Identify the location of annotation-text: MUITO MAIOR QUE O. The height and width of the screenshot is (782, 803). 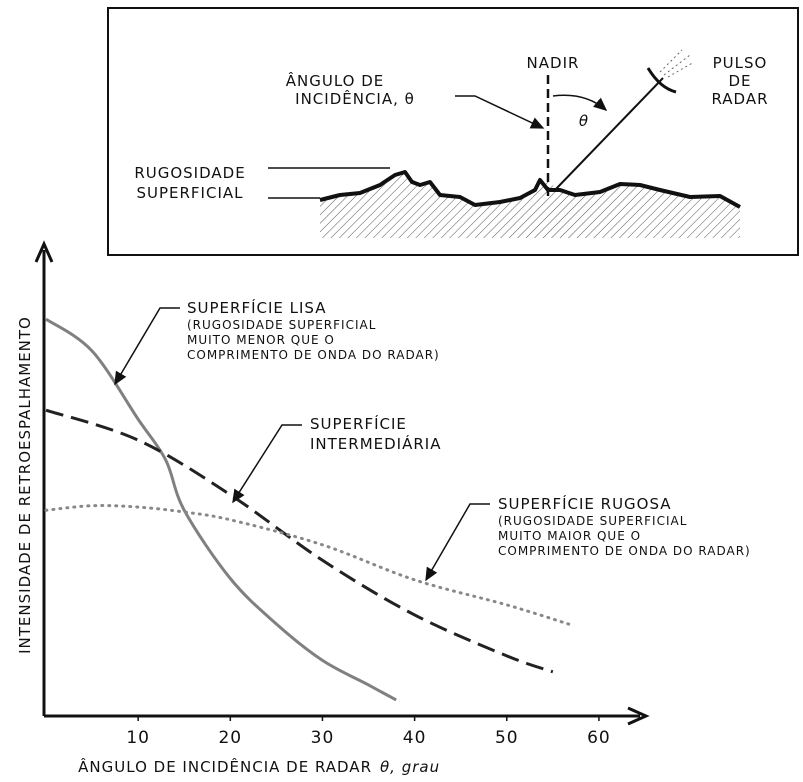
(569, 536).